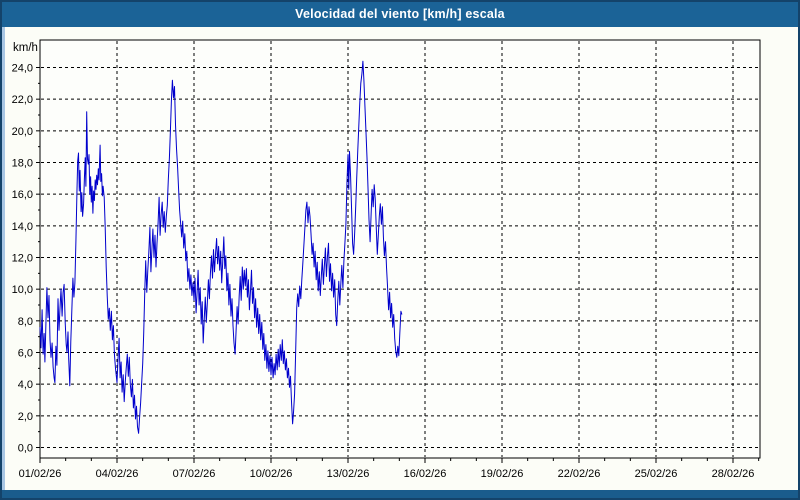  Describe the element at coordinates (733, 474) in the screenshot. I see `x-tick-label: 28/02/26` at that location.